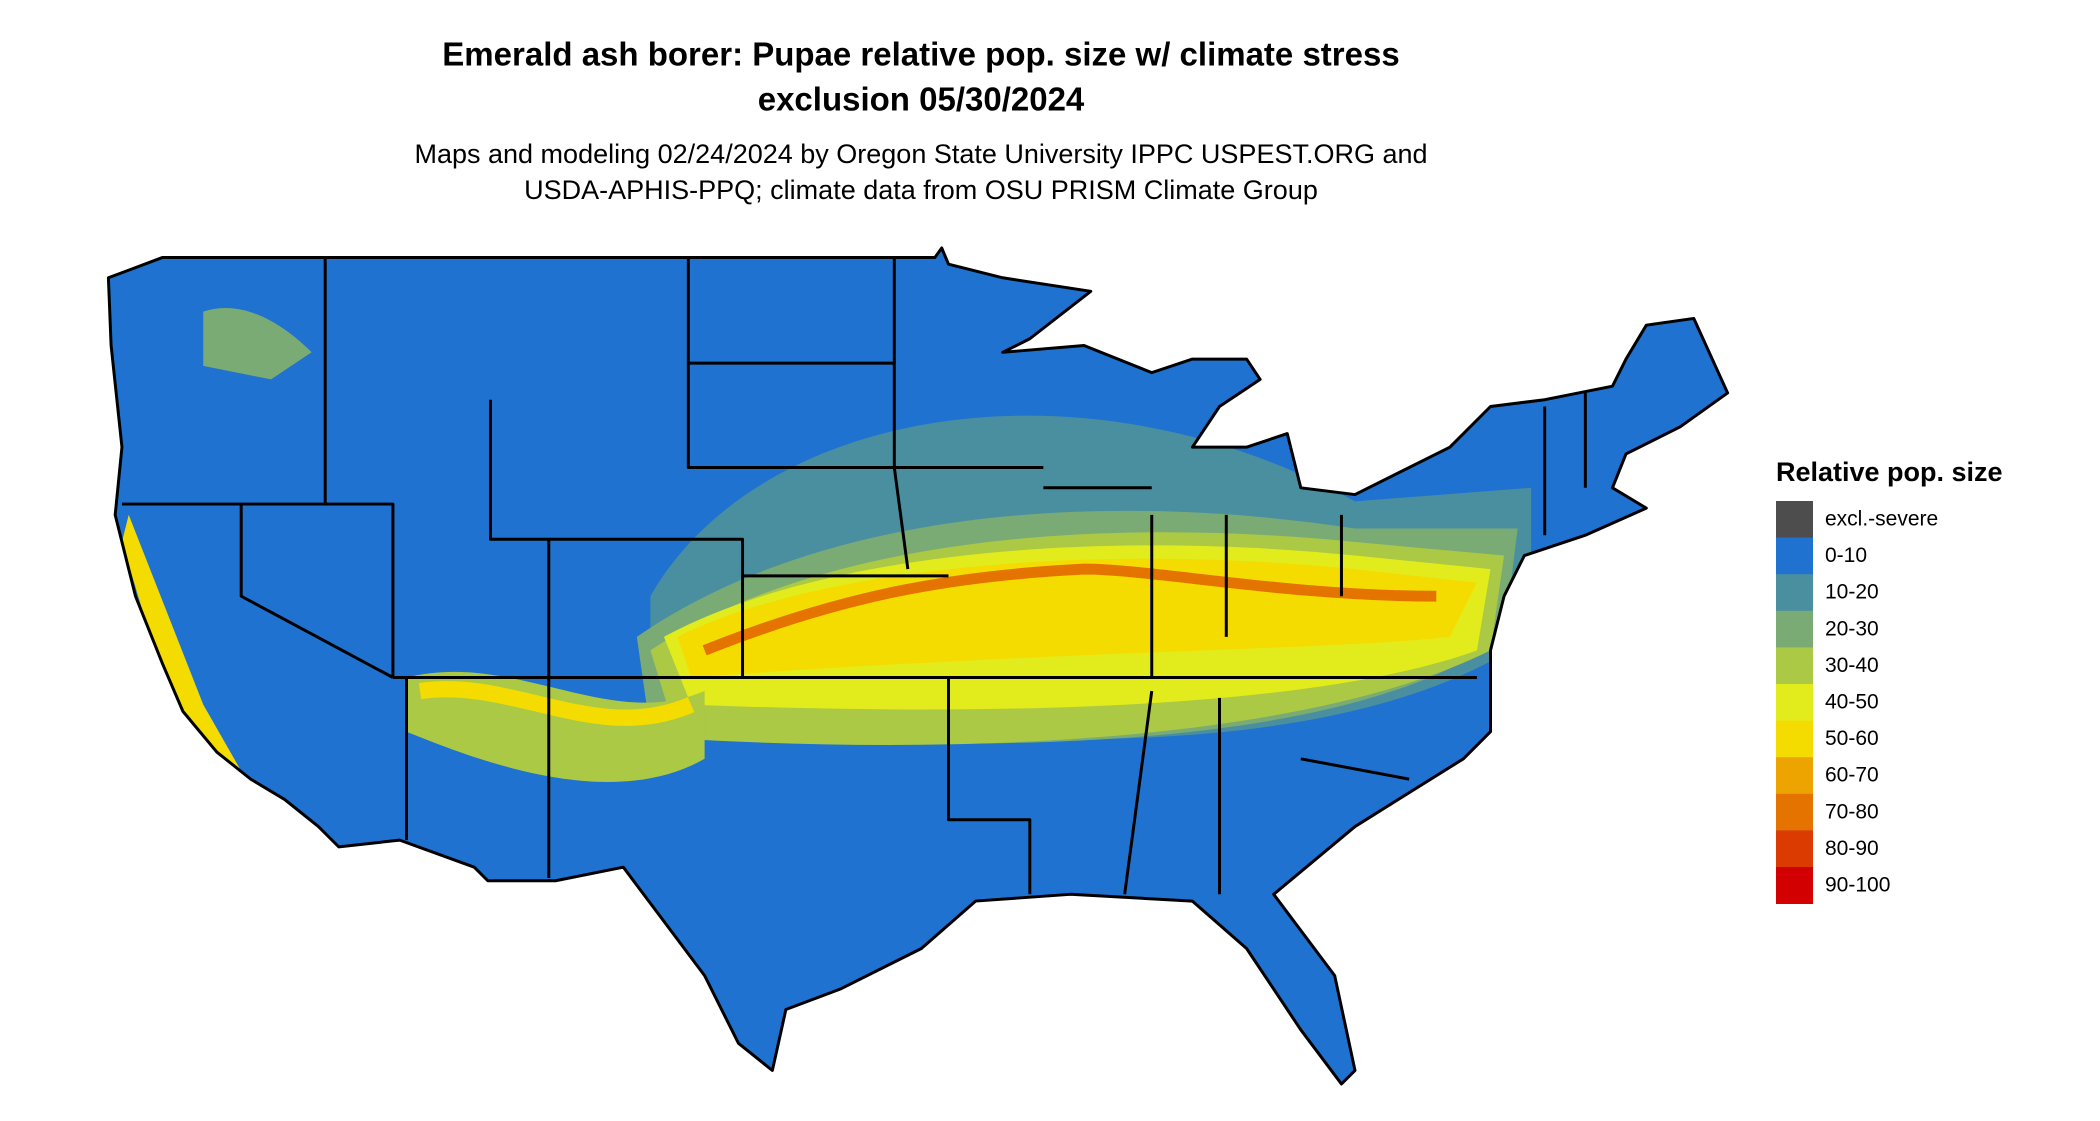 This screenshot has height=1121, width=2100. I want to click on legend-label: 90-100, so click(1857, 885).